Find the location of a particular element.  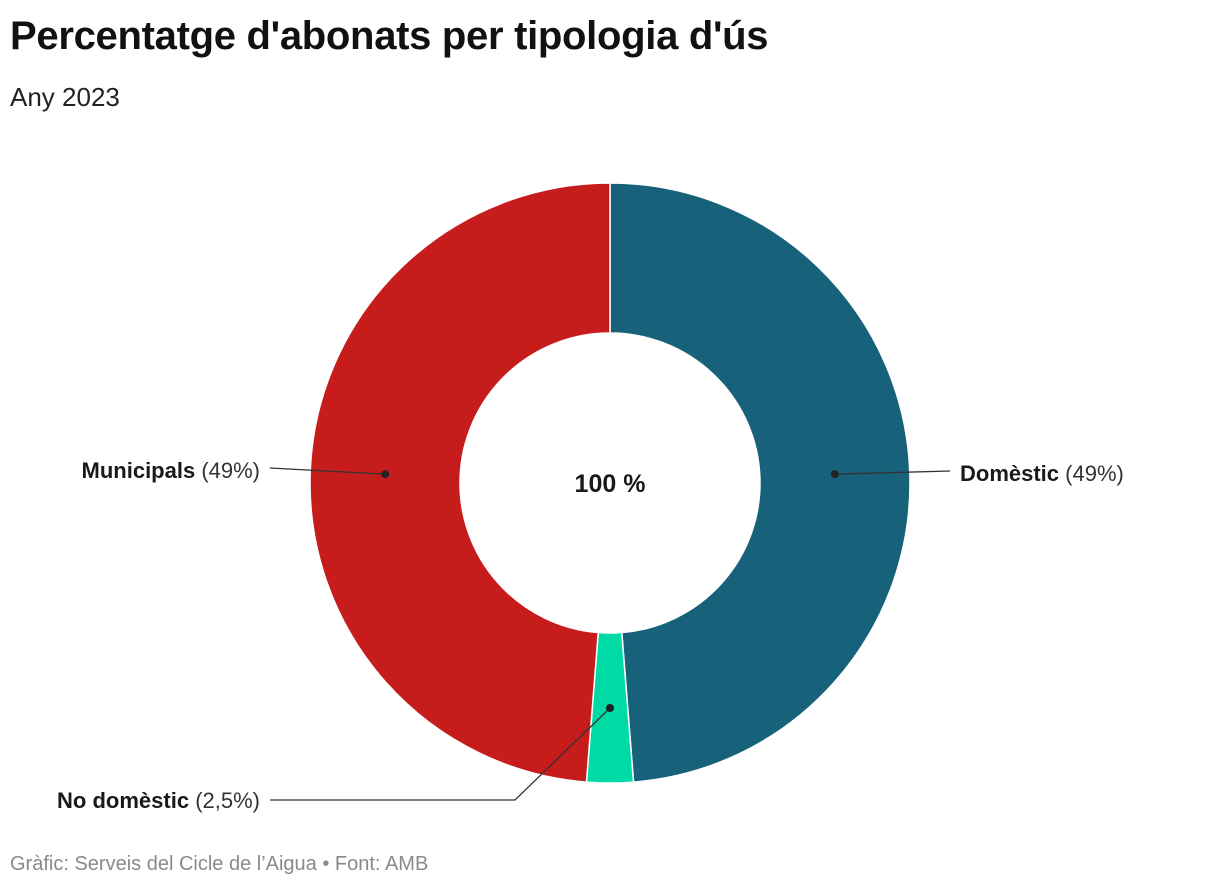

chart-title: Percentatge d'abonats per tipologia d'ús is located at coordinates (389, 36).